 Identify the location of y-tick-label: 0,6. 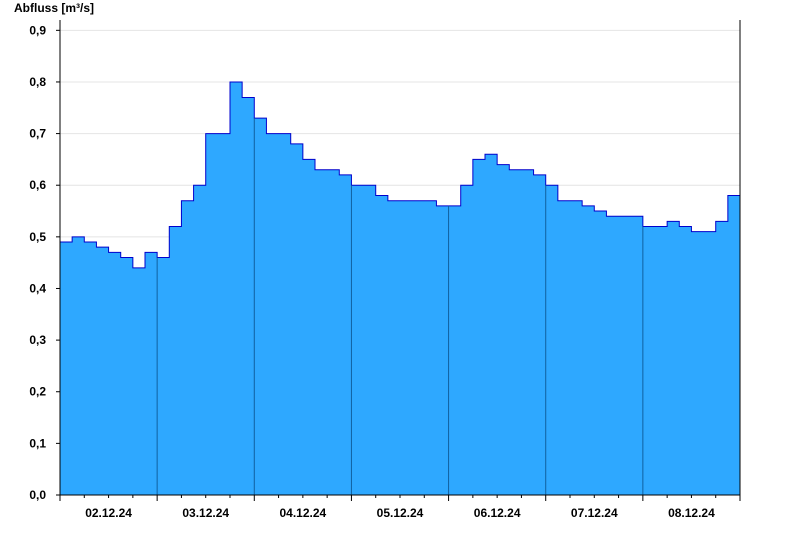
(37, 185).